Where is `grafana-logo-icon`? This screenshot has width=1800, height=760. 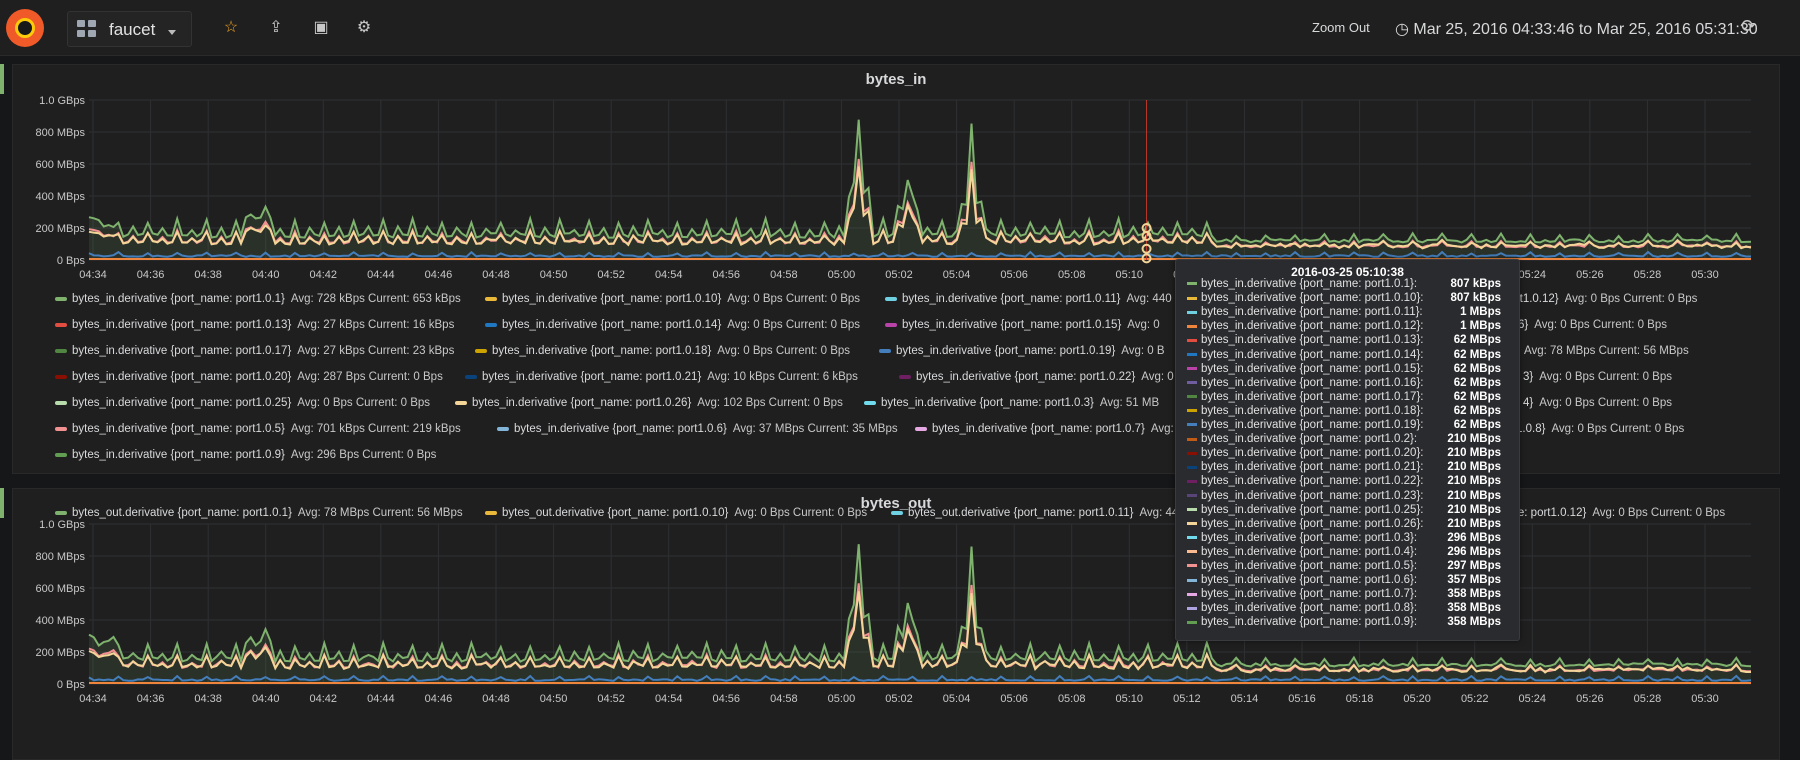 grafana-logo-icon is located at coordinates (25, 28).